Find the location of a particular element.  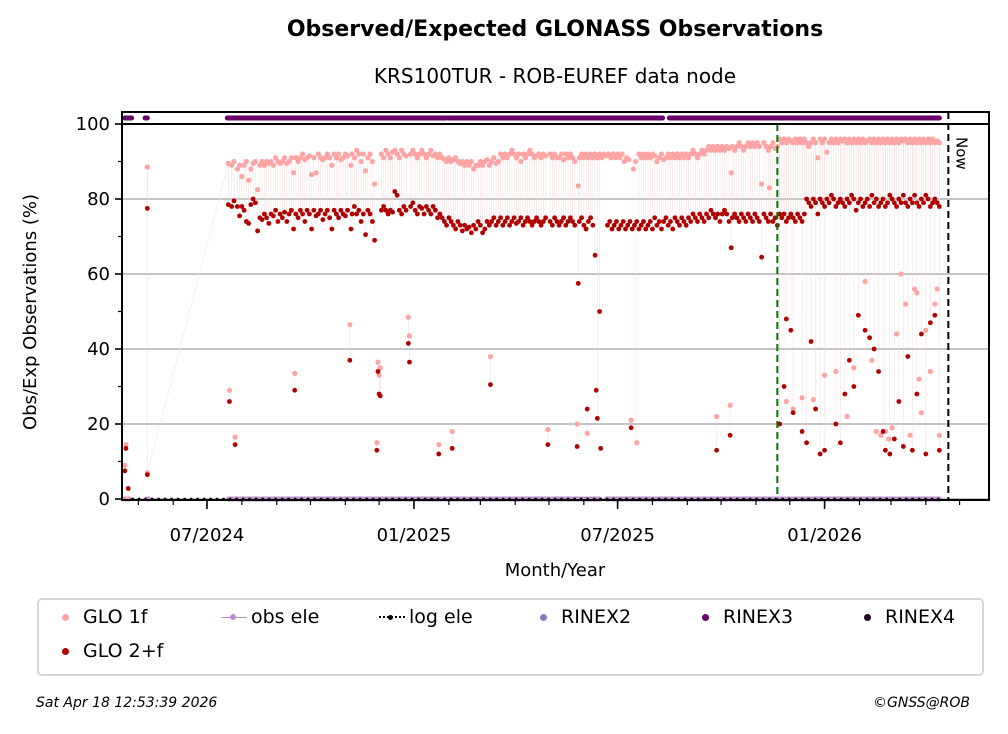

legend-item-glo-1f: GLO 1f is located at coordinates (99, 617).